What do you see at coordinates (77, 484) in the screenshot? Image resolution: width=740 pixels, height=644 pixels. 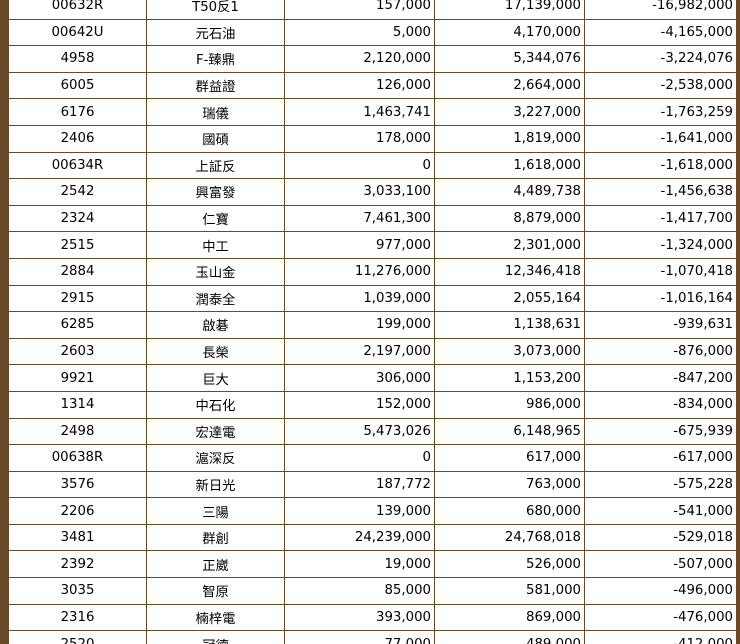 I see `stock-code-cell: 3576` at bounding box center [77, 484].